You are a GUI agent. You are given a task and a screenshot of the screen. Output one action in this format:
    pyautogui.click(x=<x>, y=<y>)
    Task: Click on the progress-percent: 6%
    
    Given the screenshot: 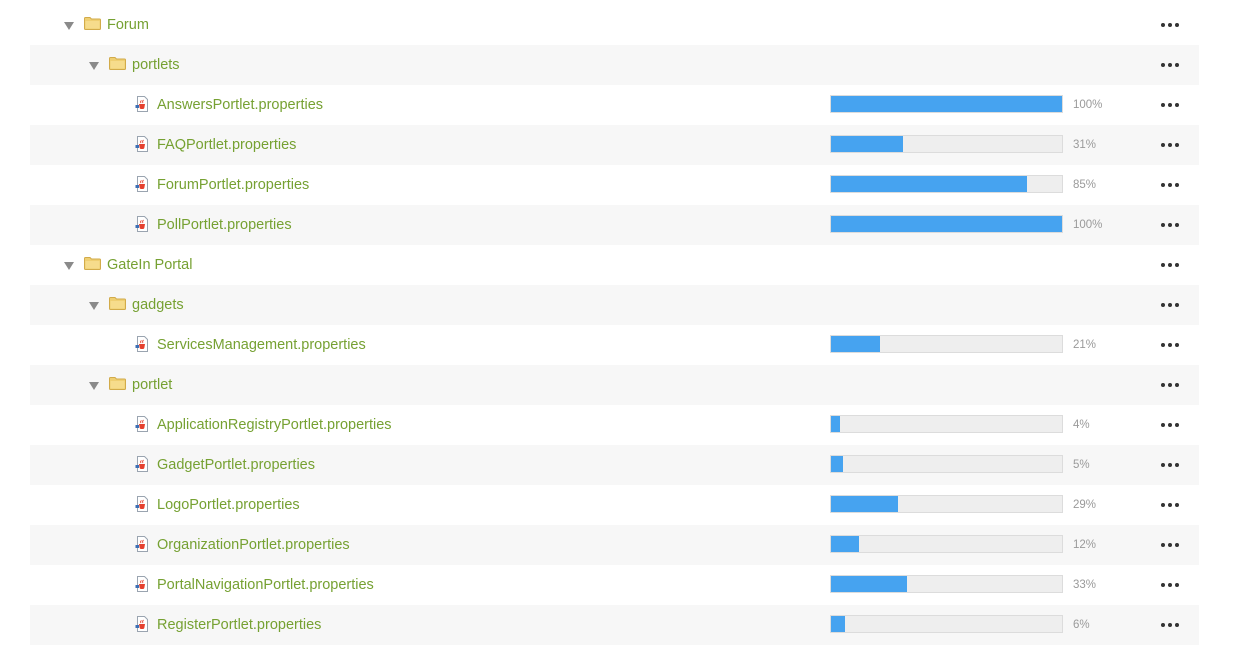 What is the action you would take?
    pyautogui.click(x=1081, y=625)
    